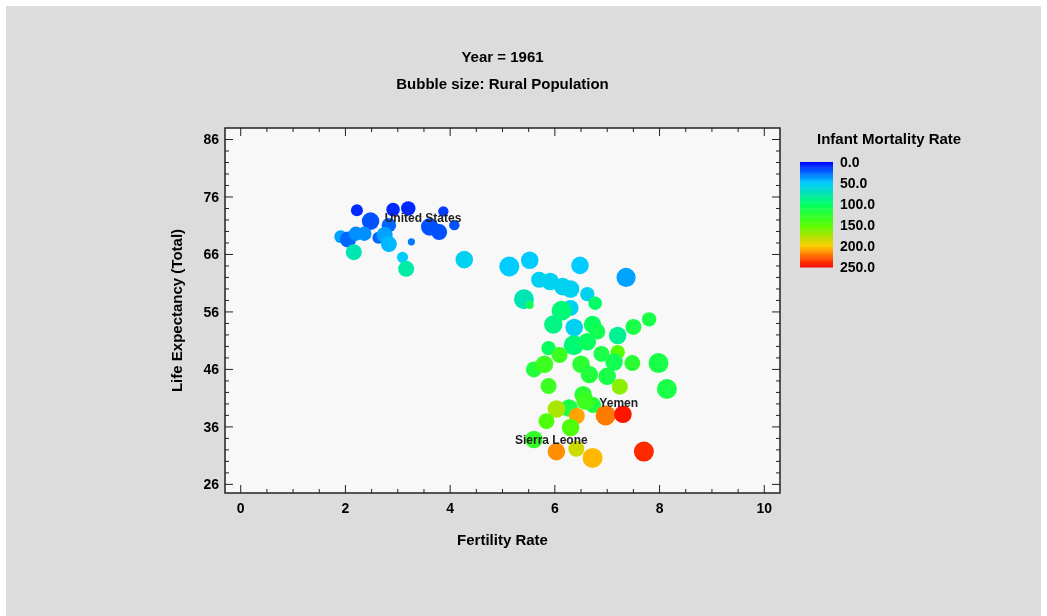 The image size is (1047, 616). Describe the element at coordinates (552, 440) in the screenshot. I see `annotation: Sierra Leone` at that location.